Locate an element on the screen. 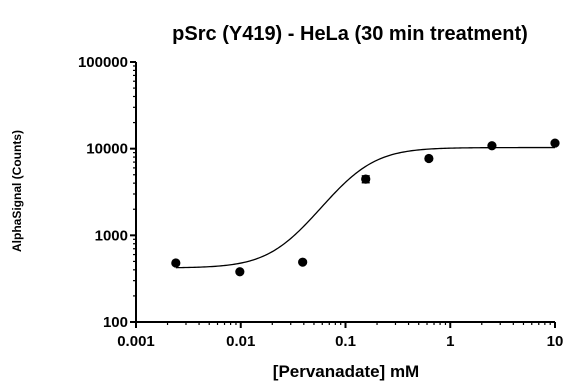 Image resolution: width=578 pixels, height=383 pixels. x-ticks: 0.001 0.01 0.1 1 10 is located at coordinates (340, 336).